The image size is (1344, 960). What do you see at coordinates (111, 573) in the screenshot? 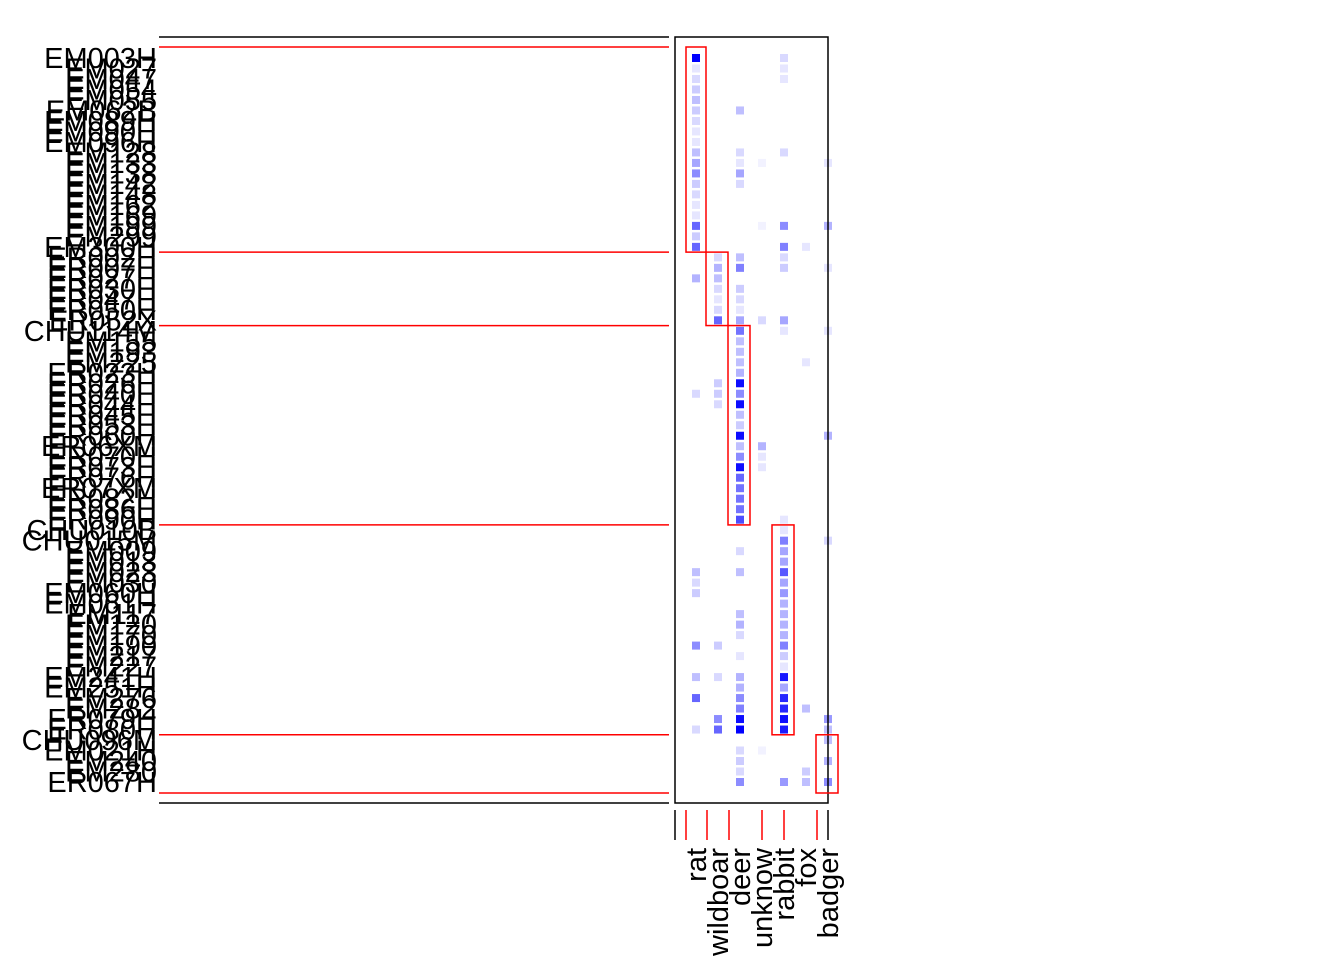
I see `row-label: EM023` at bounding box center [111, 573].